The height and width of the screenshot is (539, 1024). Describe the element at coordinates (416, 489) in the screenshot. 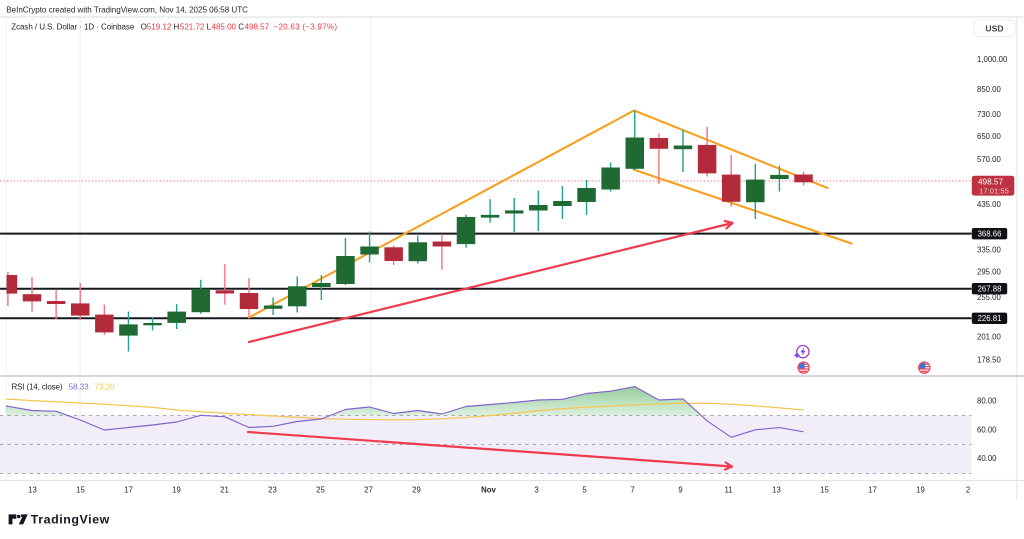

I see `svg-text: 29` at that location.